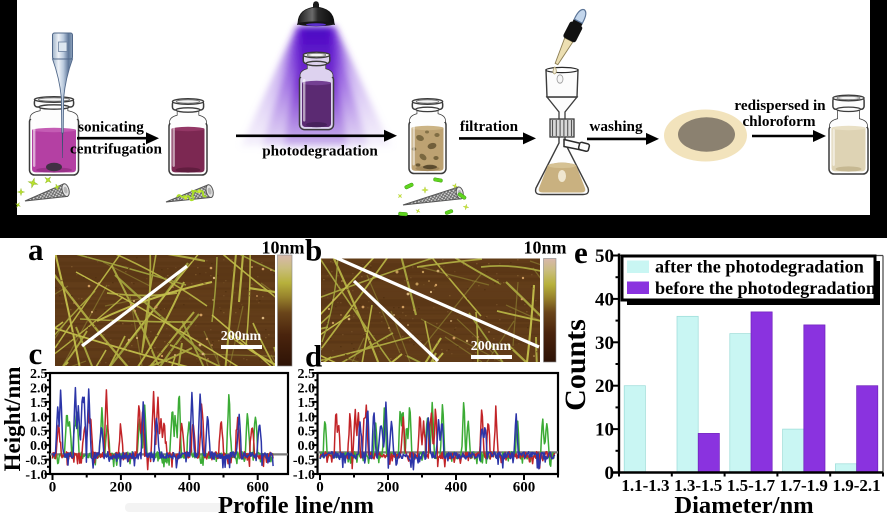 The height and width of the screenshot is (519, 887). Describe the element at coordinates (751, 485) in the screenshot. I see `svg-text: 1.5-1.7` at that location.